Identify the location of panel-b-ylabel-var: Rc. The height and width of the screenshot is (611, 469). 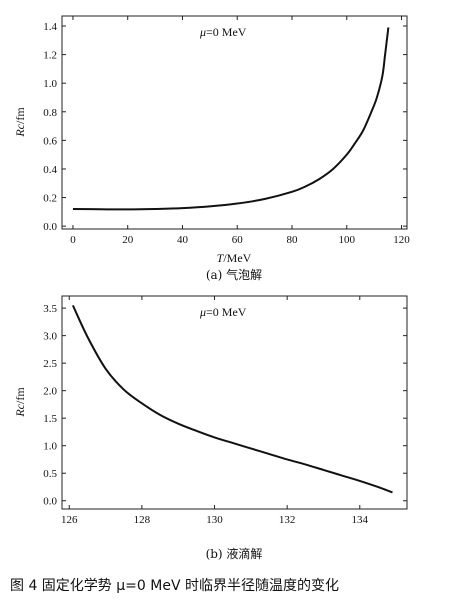
(20, 410).